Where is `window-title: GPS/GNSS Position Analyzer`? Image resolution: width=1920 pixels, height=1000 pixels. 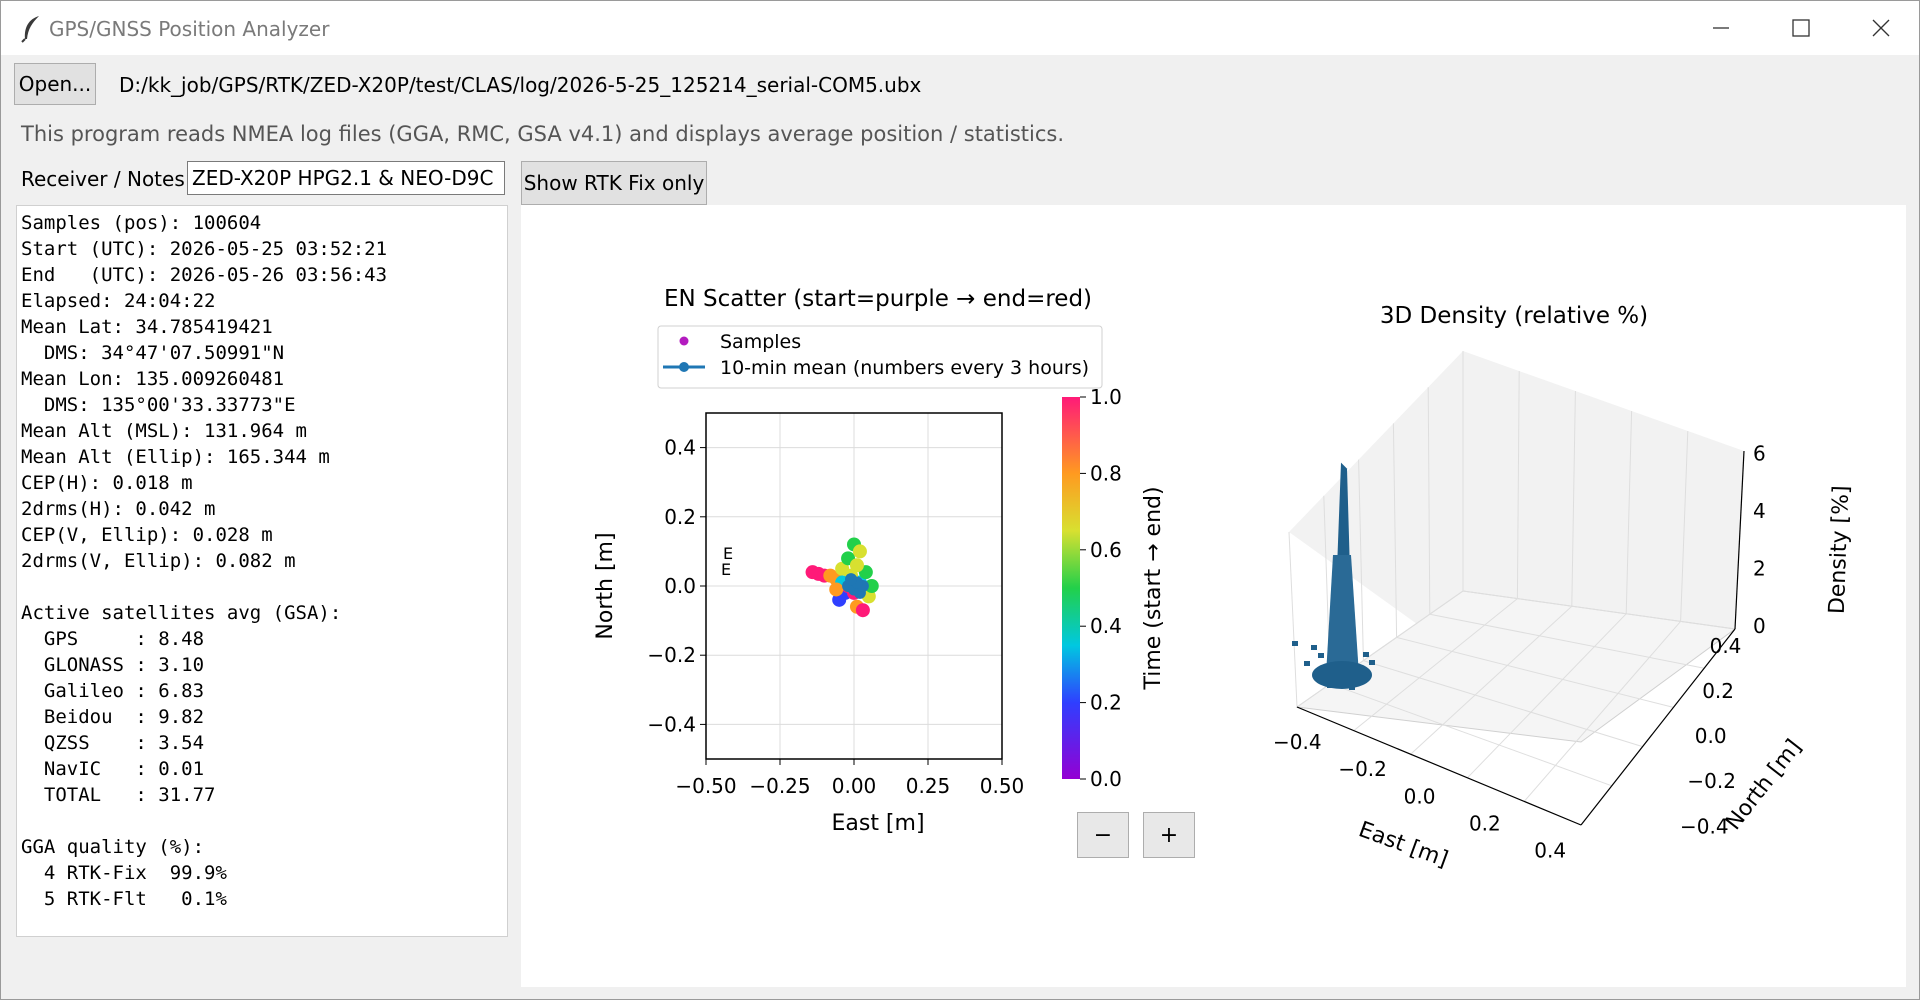
window-title: GPS/GNSS Position Analyzer is located at coordinates (189, 29).